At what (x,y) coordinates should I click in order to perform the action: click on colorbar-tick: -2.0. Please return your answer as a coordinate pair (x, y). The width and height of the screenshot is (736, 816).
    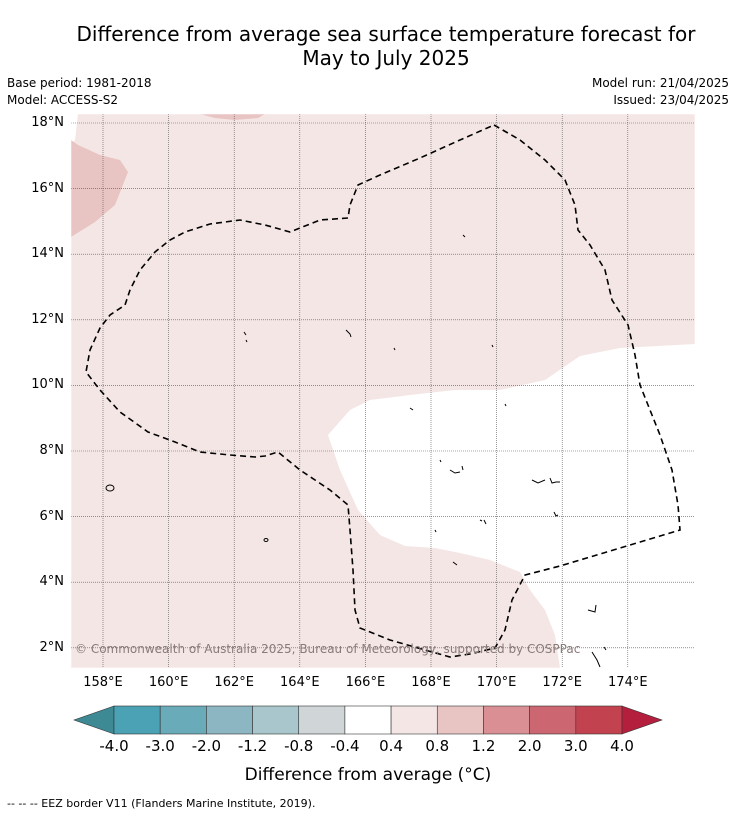
    Looking at the image, I should click on (206, 746).